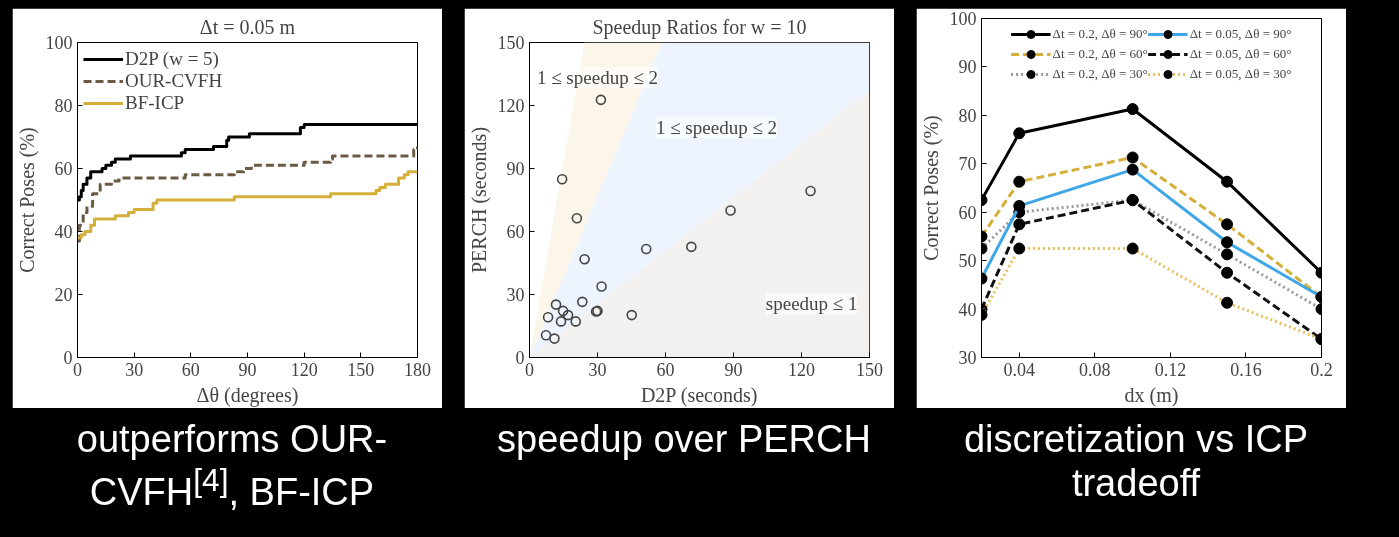  What do you see at coordinates (511, 106) in the screenshot?
I see `y-tick-label: 120` at bounding box center [511, 106].